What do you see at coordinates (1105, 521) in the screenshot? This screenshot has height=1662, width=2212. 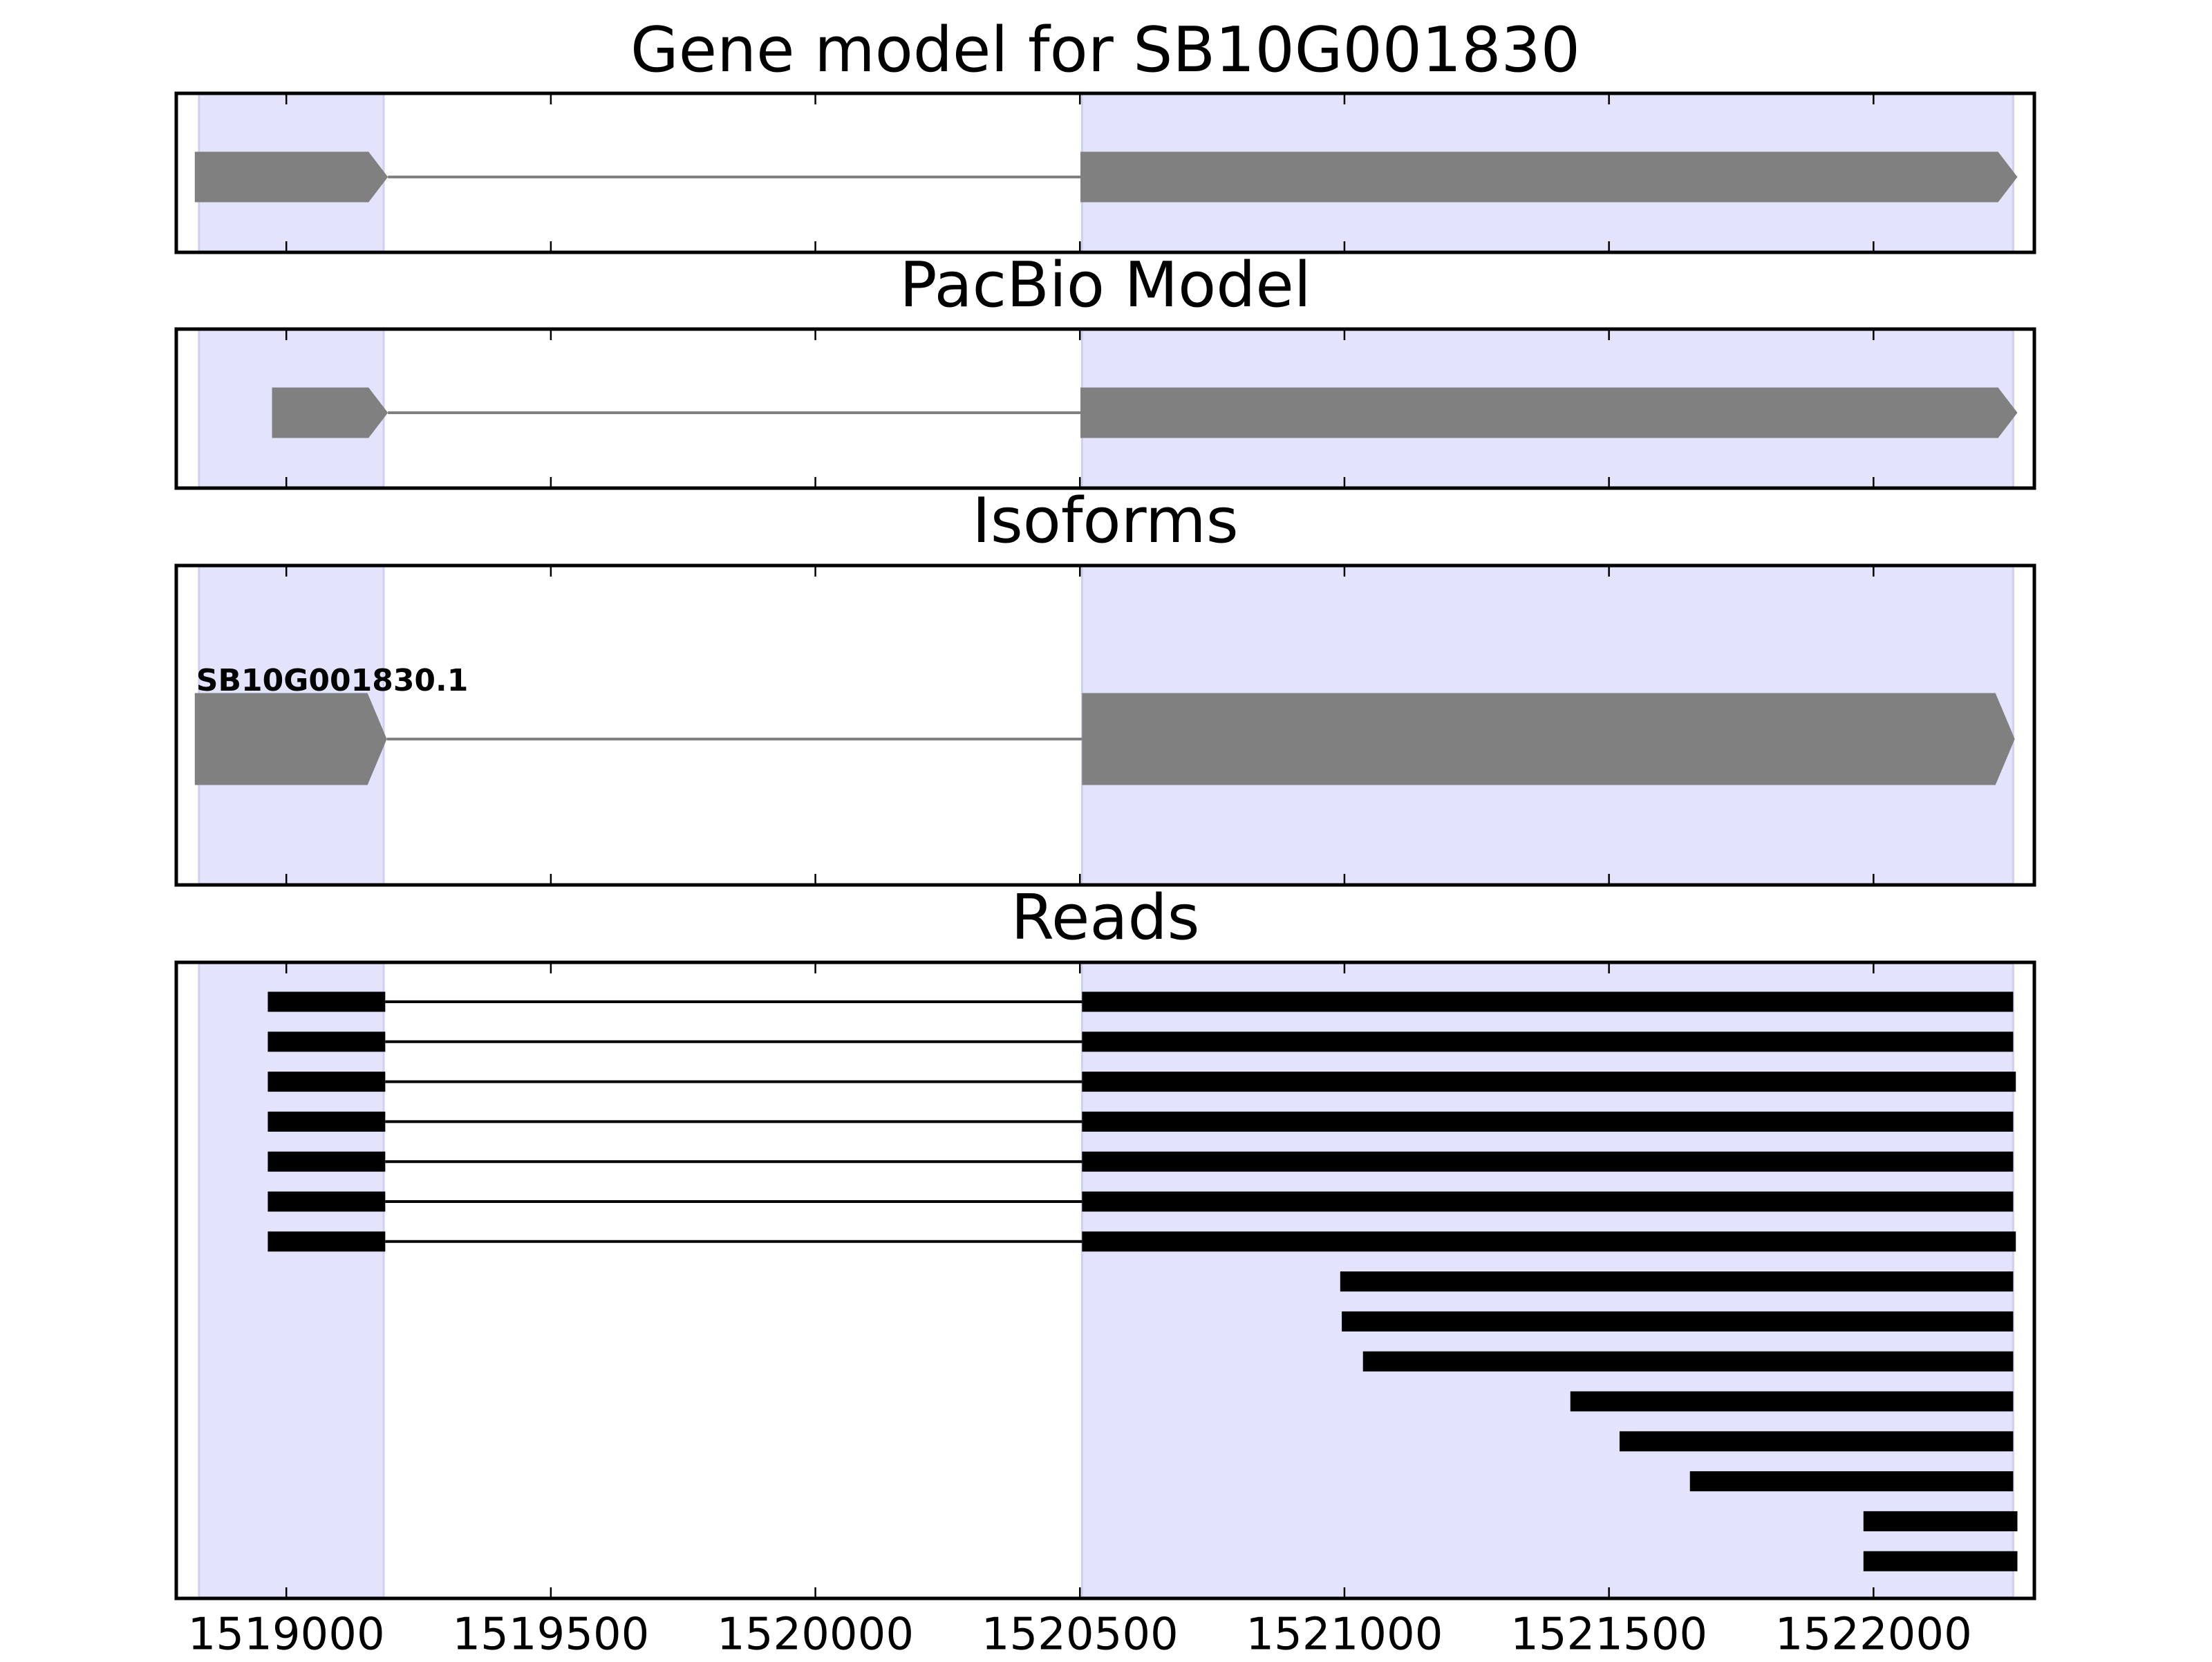 I see `panel-title: Isoforms` at bounding box center [1105, 521].